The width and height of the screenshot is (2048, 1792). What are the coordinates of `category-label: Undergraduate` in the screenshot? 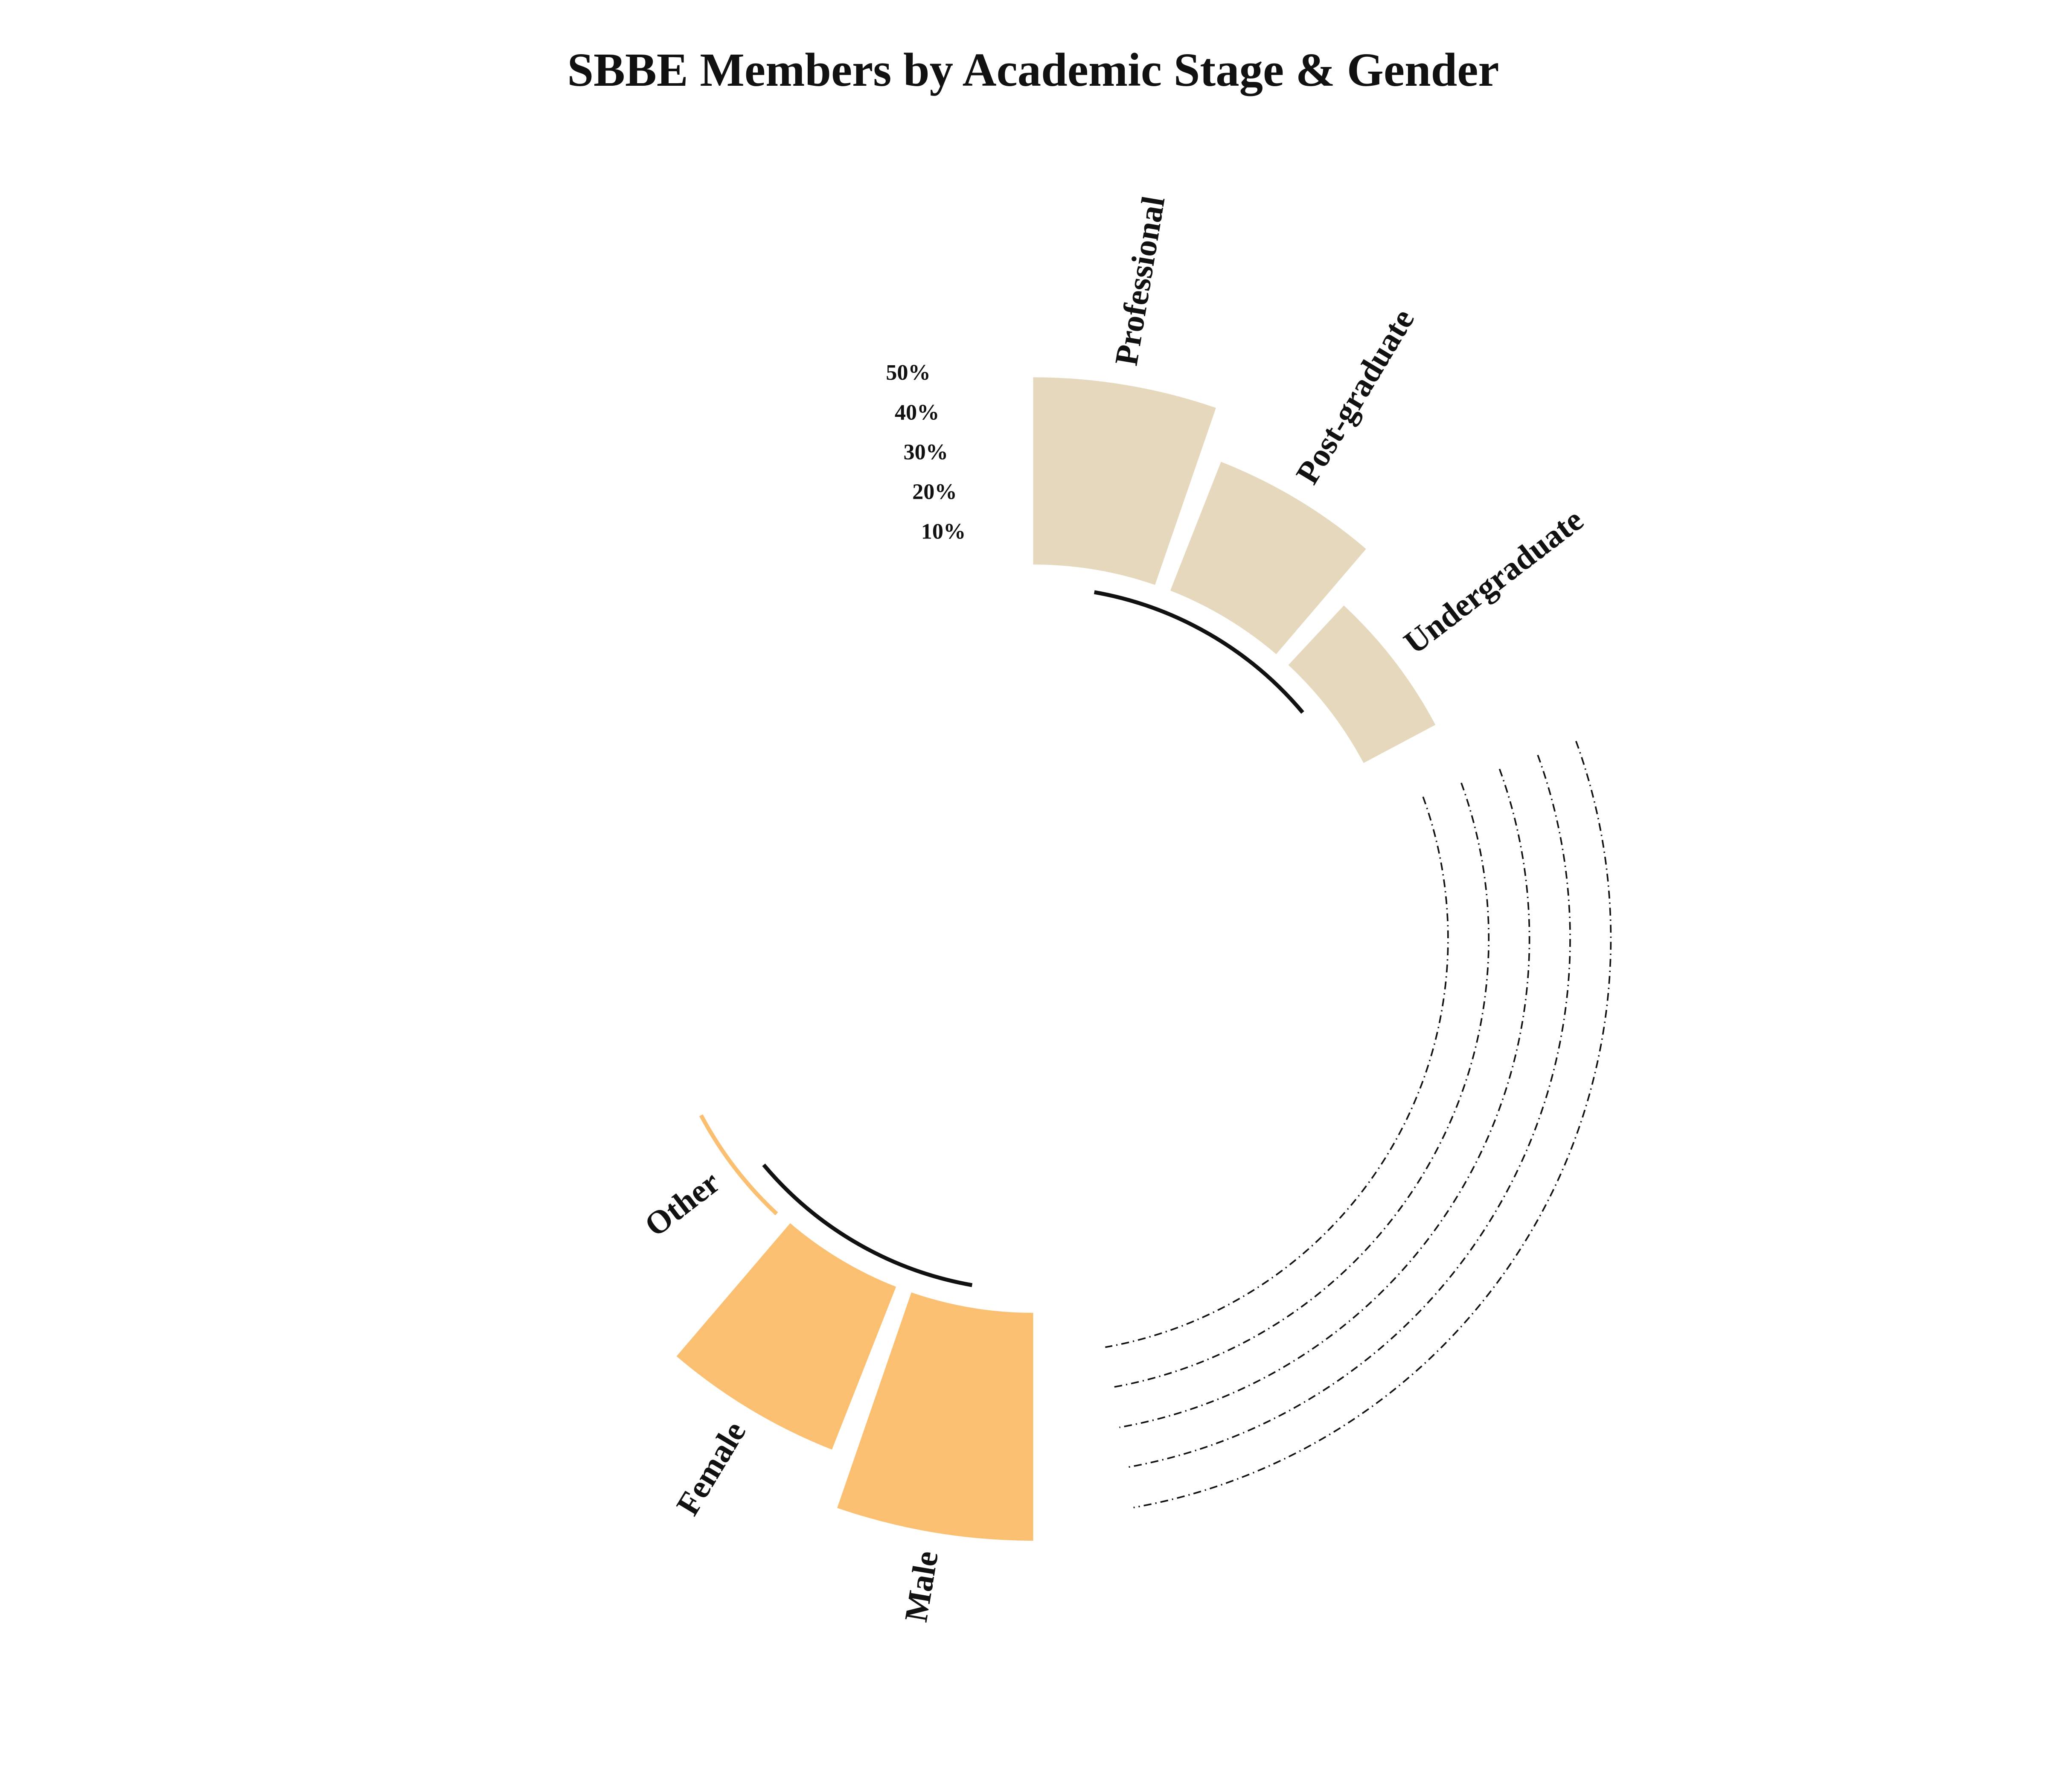 It's located at (1493, 581).